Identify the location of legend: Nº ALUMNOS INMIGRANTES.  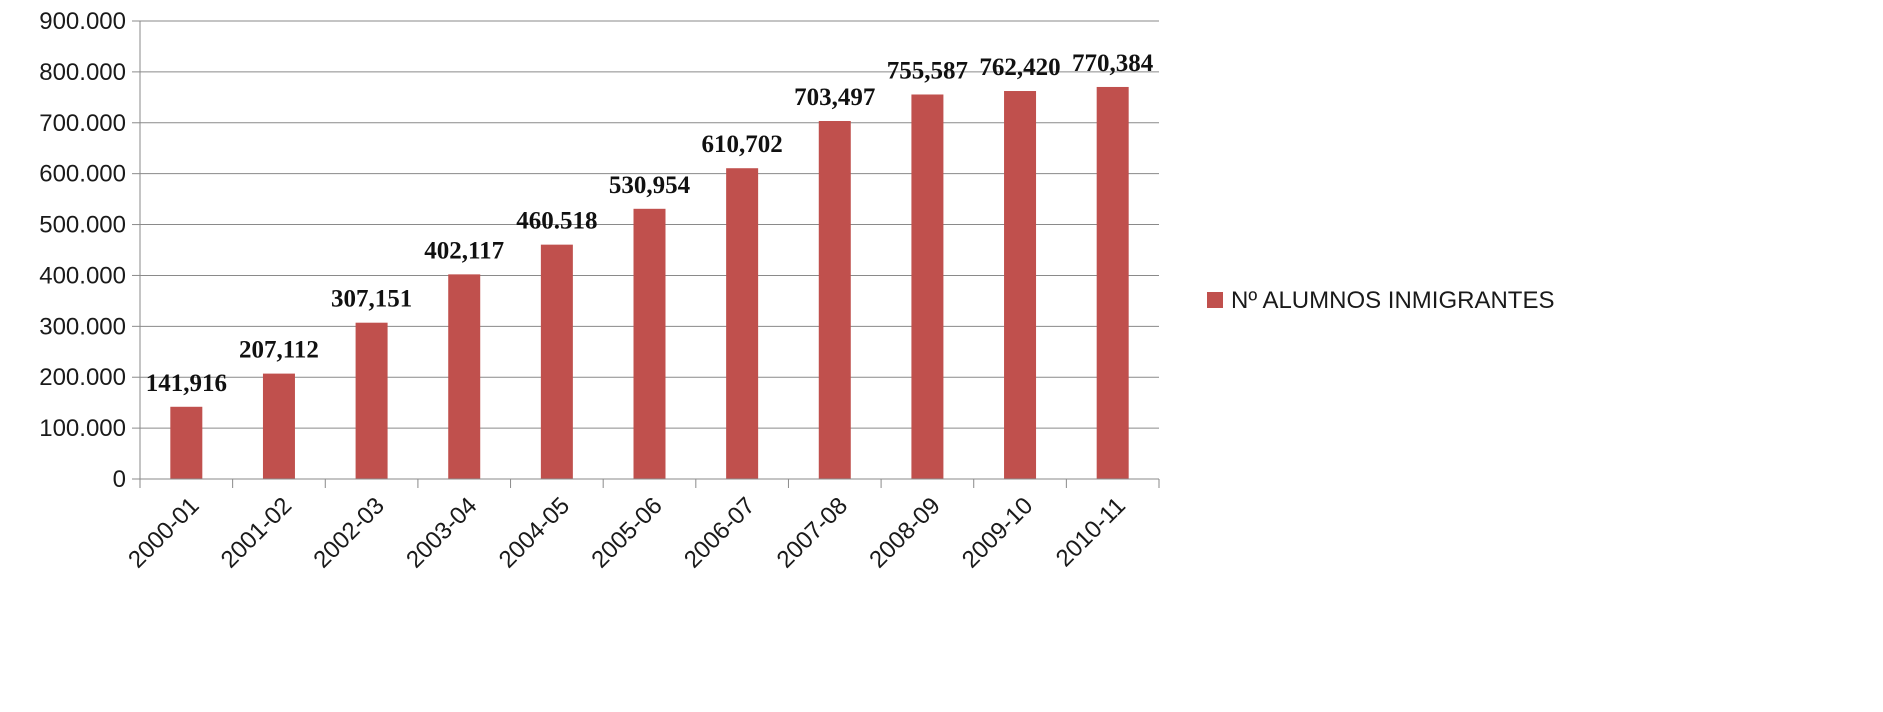
(1380, 300).